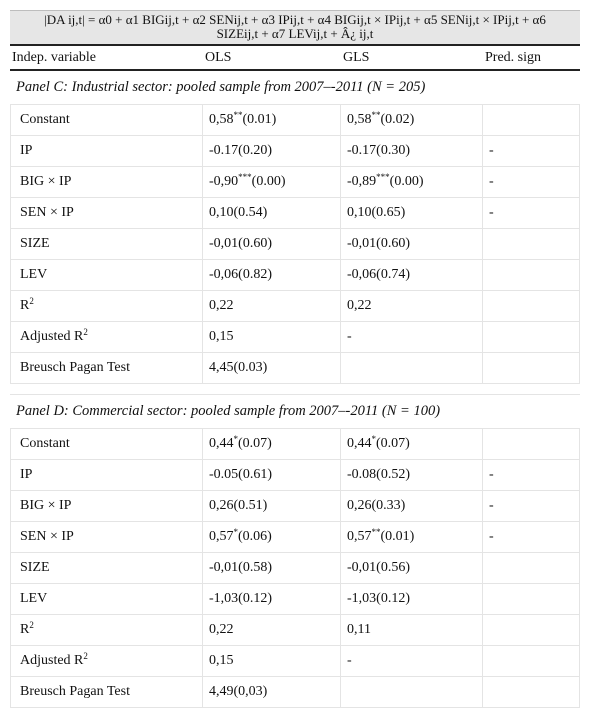  Describe the element at coordinates (45, 443) in the screenshot. I see `variable-name: Constant` at that location.